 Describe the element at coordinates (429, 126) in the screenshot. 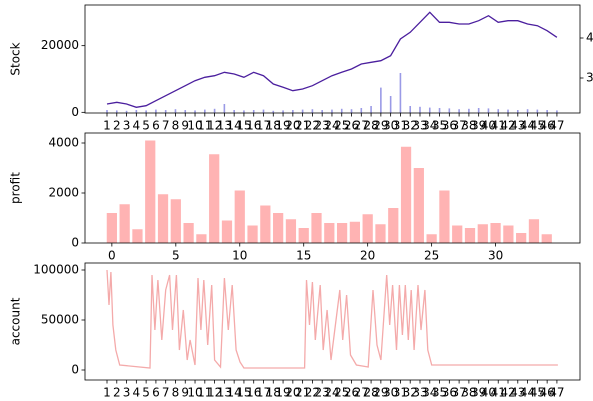

I see `x-tick-label: 34` at that location.